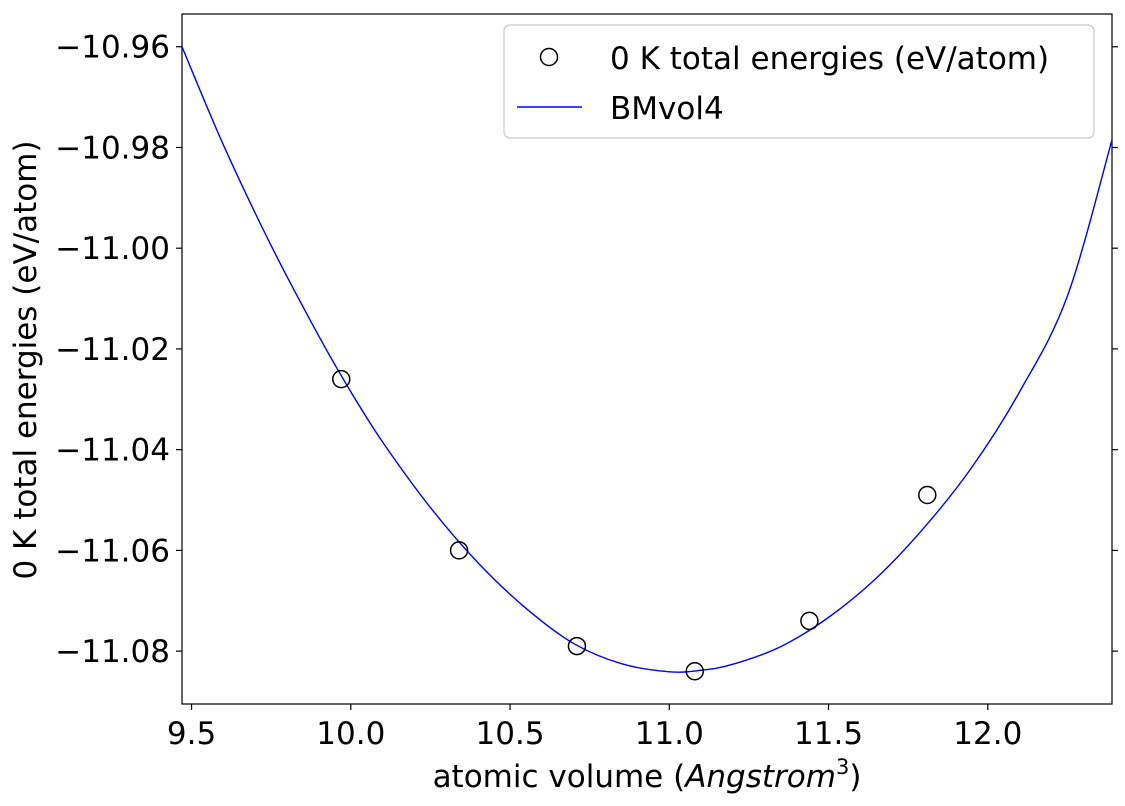 Image resolution: width=1125 pixels, height=806 pixels. What do you see at coordinates (510, 734) in the screenshot?
I see `x-tick-label: 10.5` at bounding box center [510, 734].